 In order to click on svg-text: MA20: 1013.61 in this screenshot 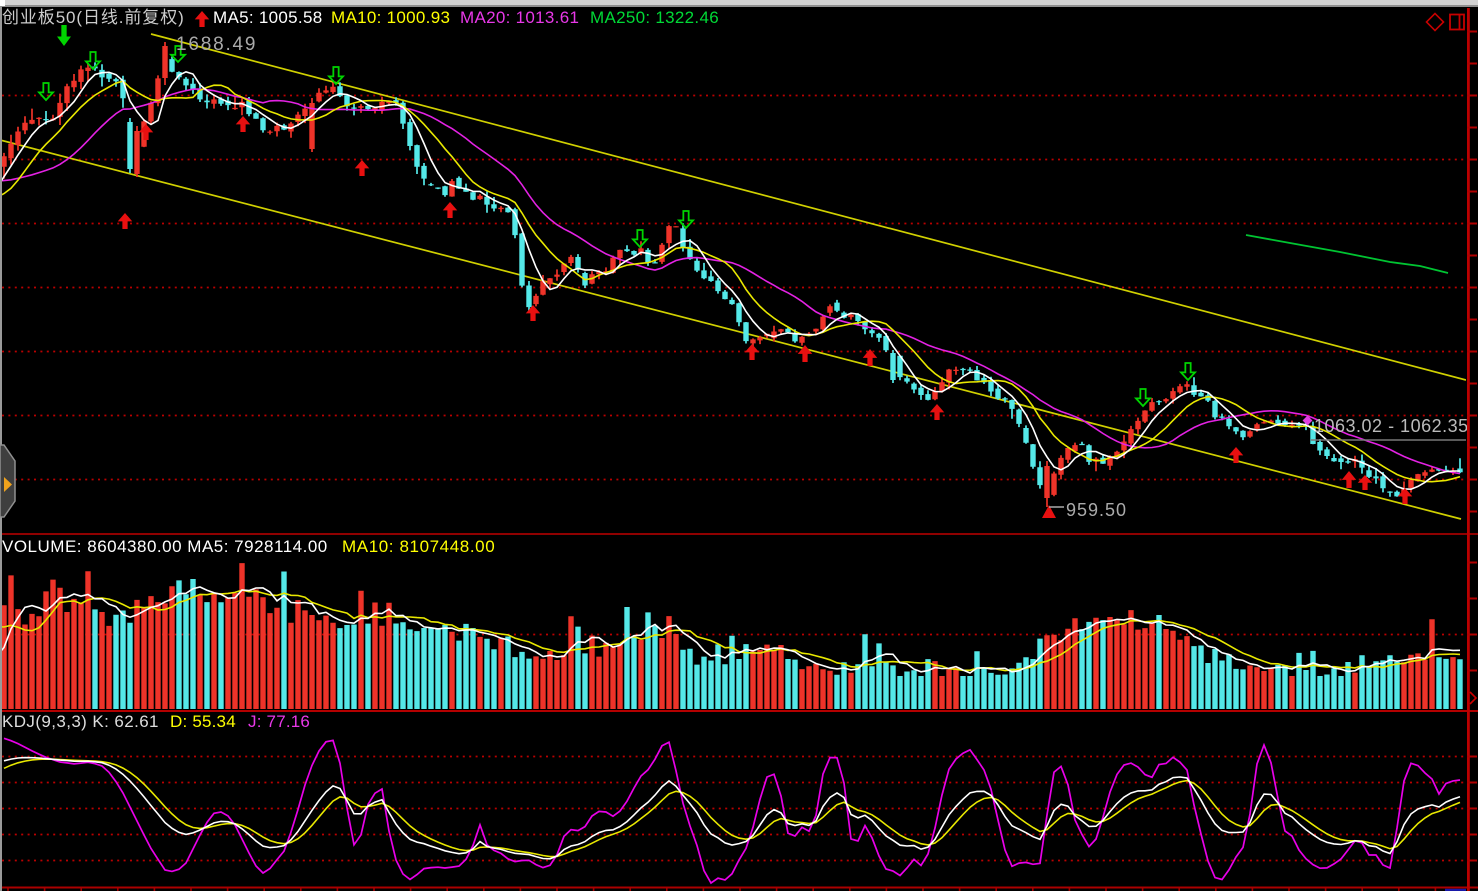, I will do `click(519, 17)`.